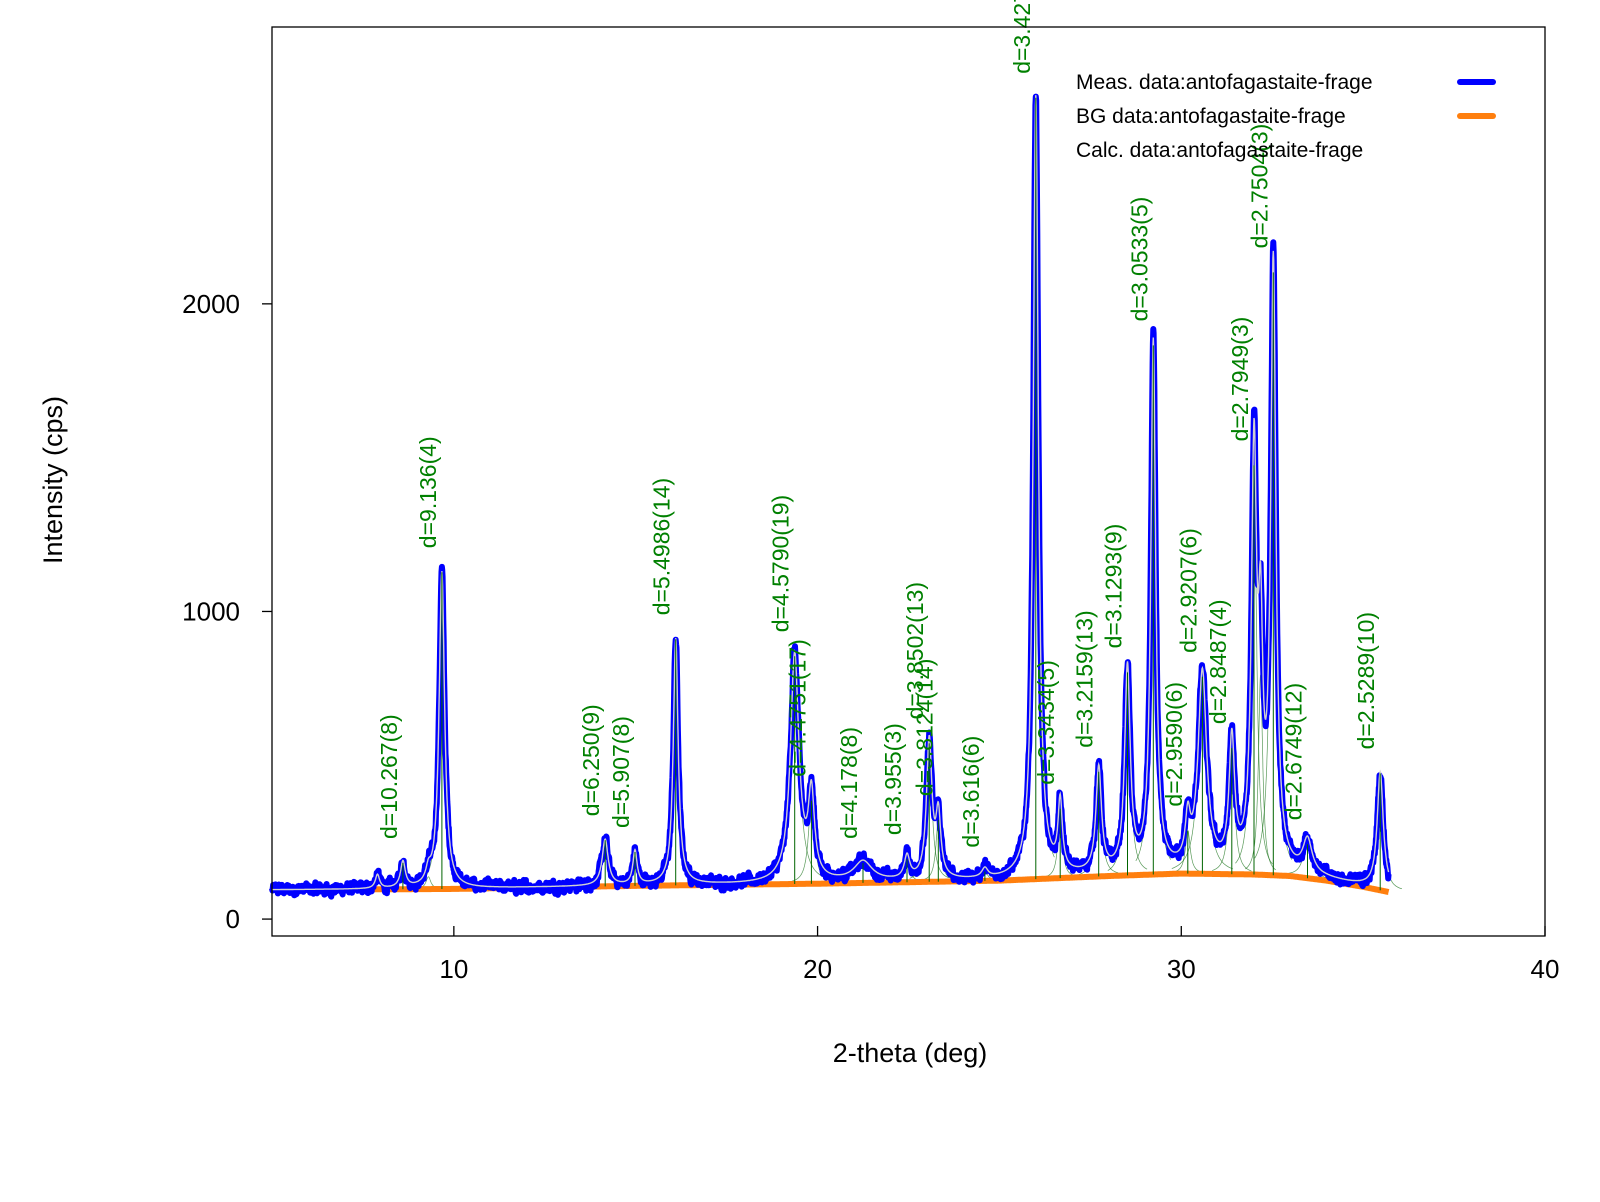 The width and height of the screenshot is (1600, 1202). I want to click on peak-label: d=3.3434(5), so click(1046, 722).